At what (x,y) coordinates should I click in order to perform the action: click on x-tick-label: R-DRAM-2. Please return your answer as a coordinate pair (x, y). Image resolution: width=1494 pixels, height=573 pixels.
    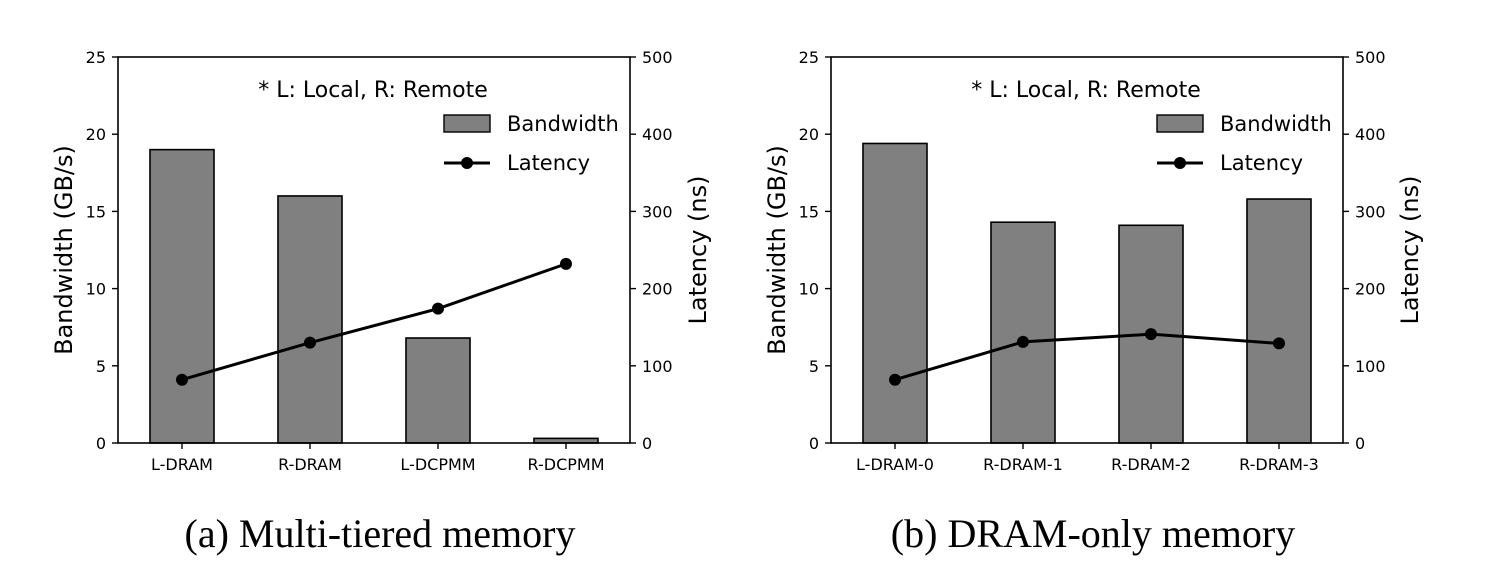
    Looking at the image, I should click on (1151, 464).